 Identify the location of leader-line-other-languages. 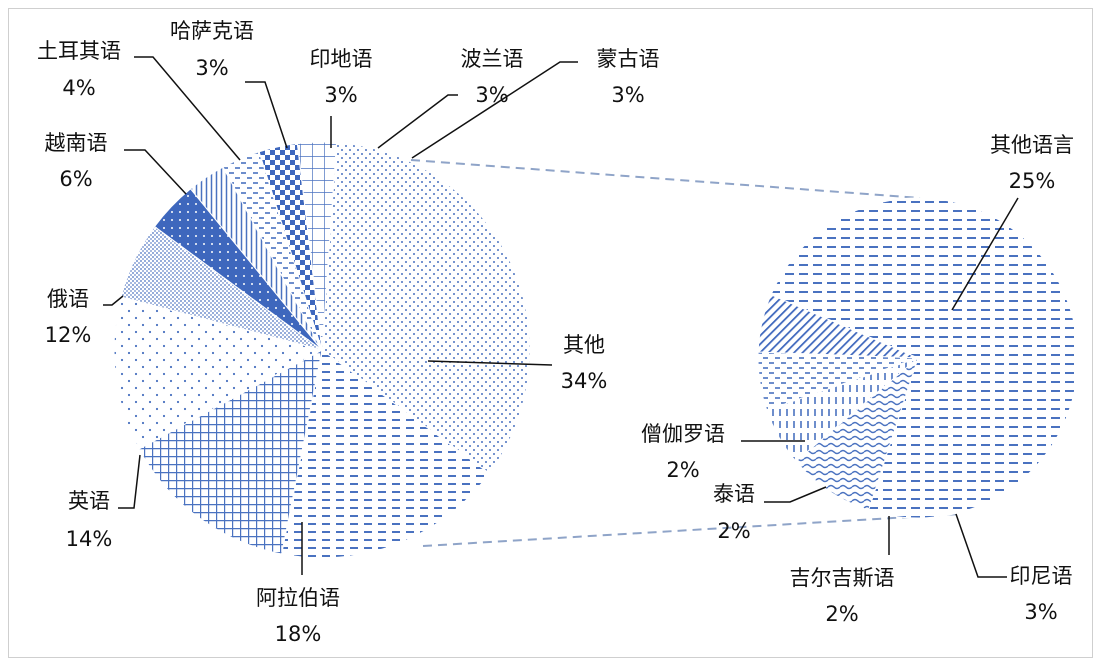
(985, 254).